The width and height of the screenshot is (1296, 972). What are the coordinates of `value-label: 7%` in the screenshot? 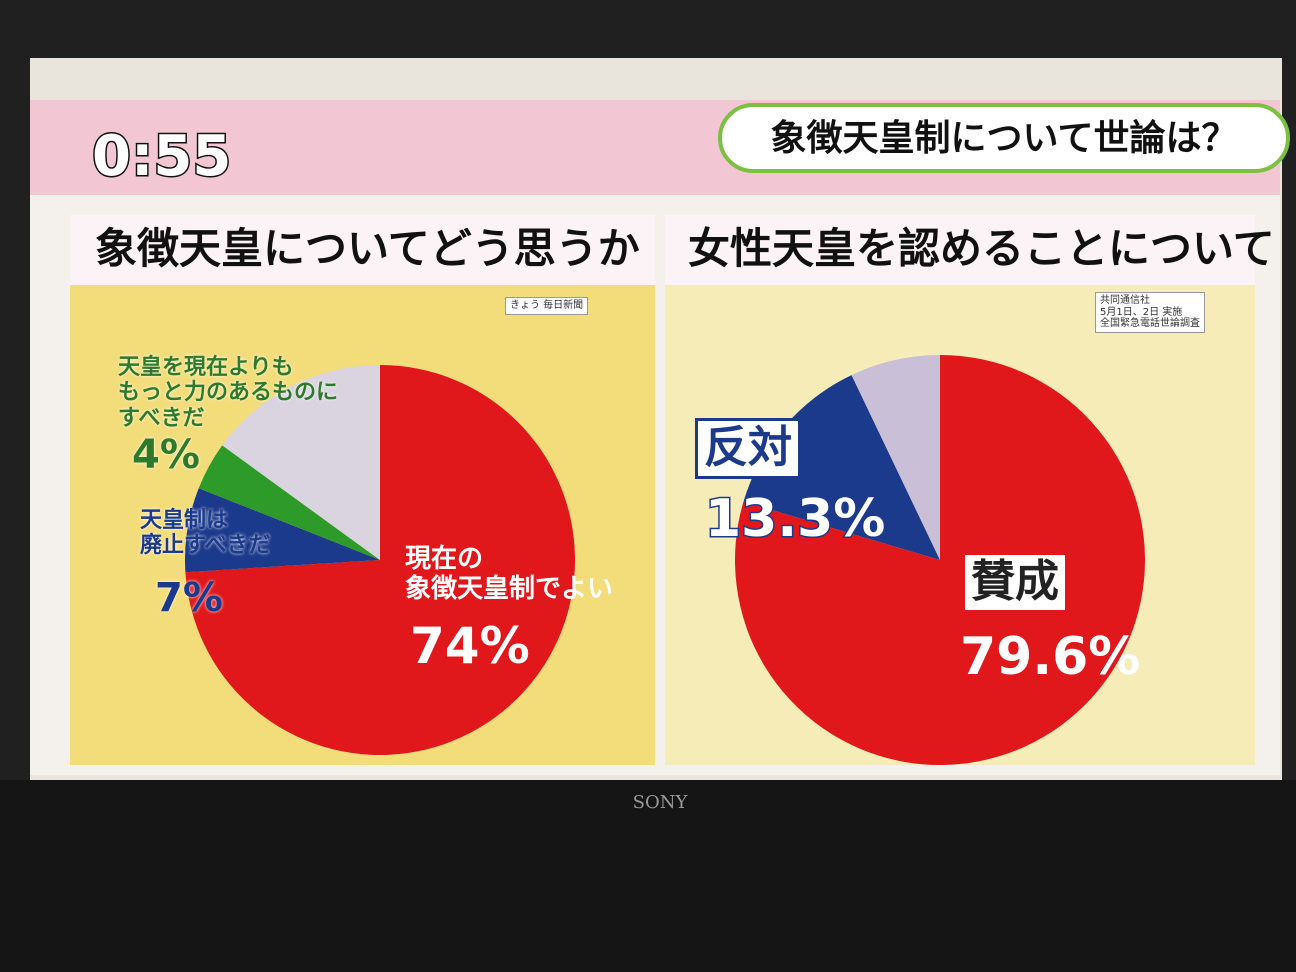 It's located at (189, 598).